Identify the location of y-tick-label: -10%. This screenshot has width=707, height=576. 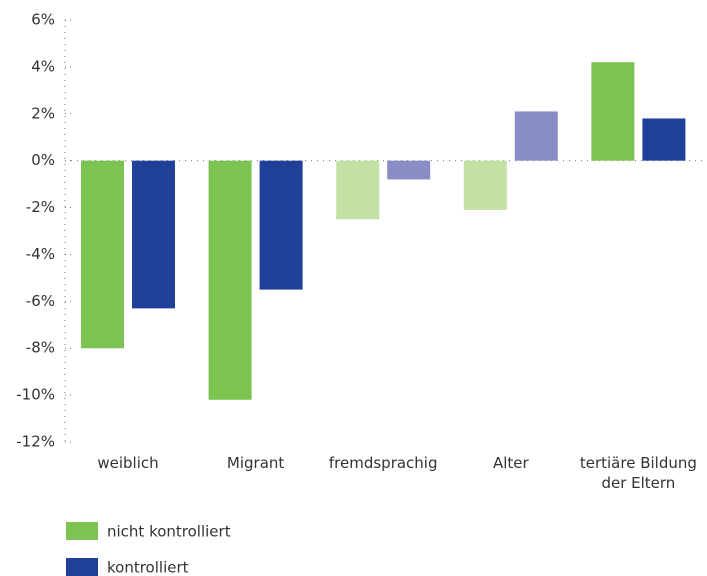
(35, 395).